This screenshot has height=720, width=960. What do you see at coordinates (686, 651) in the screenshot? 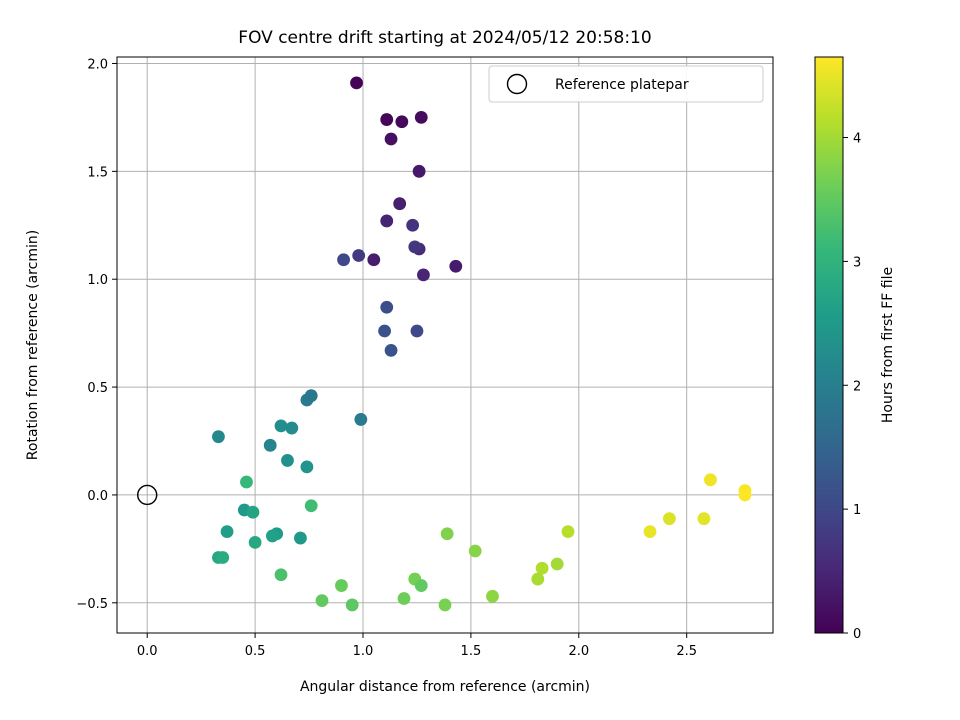
I see `x-tick-label: 2.5` at bounding box center [686, 651].